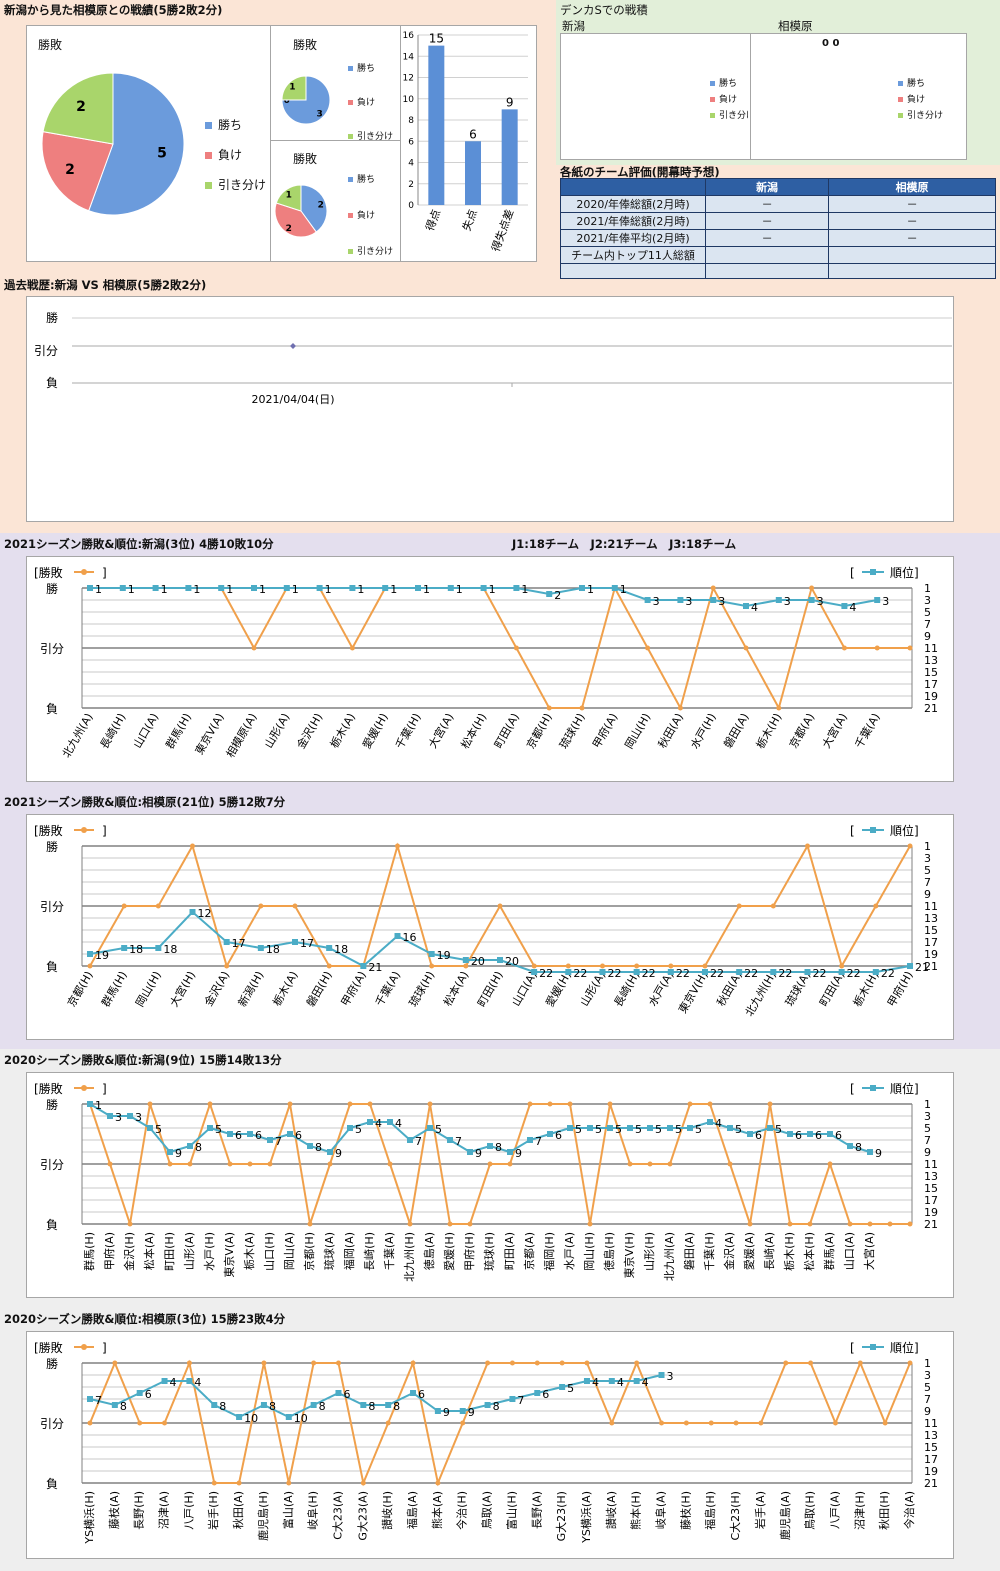 This screenshot has width=1000, height=1571. Describe the element at coordinates (931, 1471) in the screenshot. I see `s2020-sagamihara-rank-tick: 19` at that location.